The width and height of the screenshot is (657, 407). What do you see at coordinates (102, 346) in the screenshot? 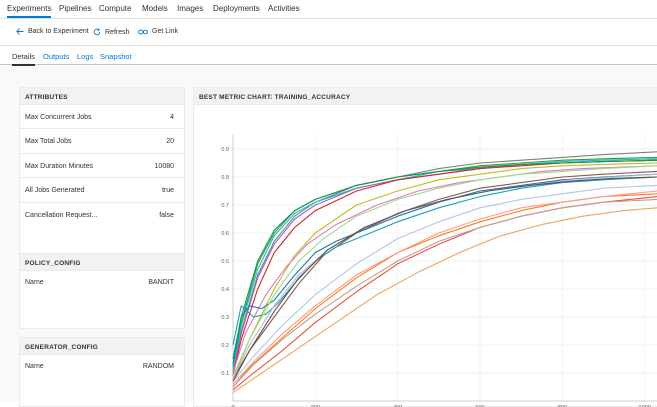
I see `generator-config-title: GENERATOR_CONFIG` at bounding box center [102, 346].